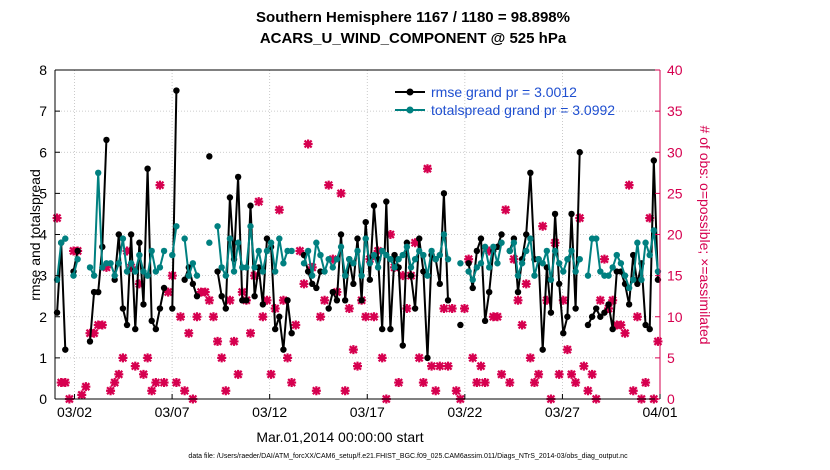  I want to click on series-line-totalspread, so click(174, 241).